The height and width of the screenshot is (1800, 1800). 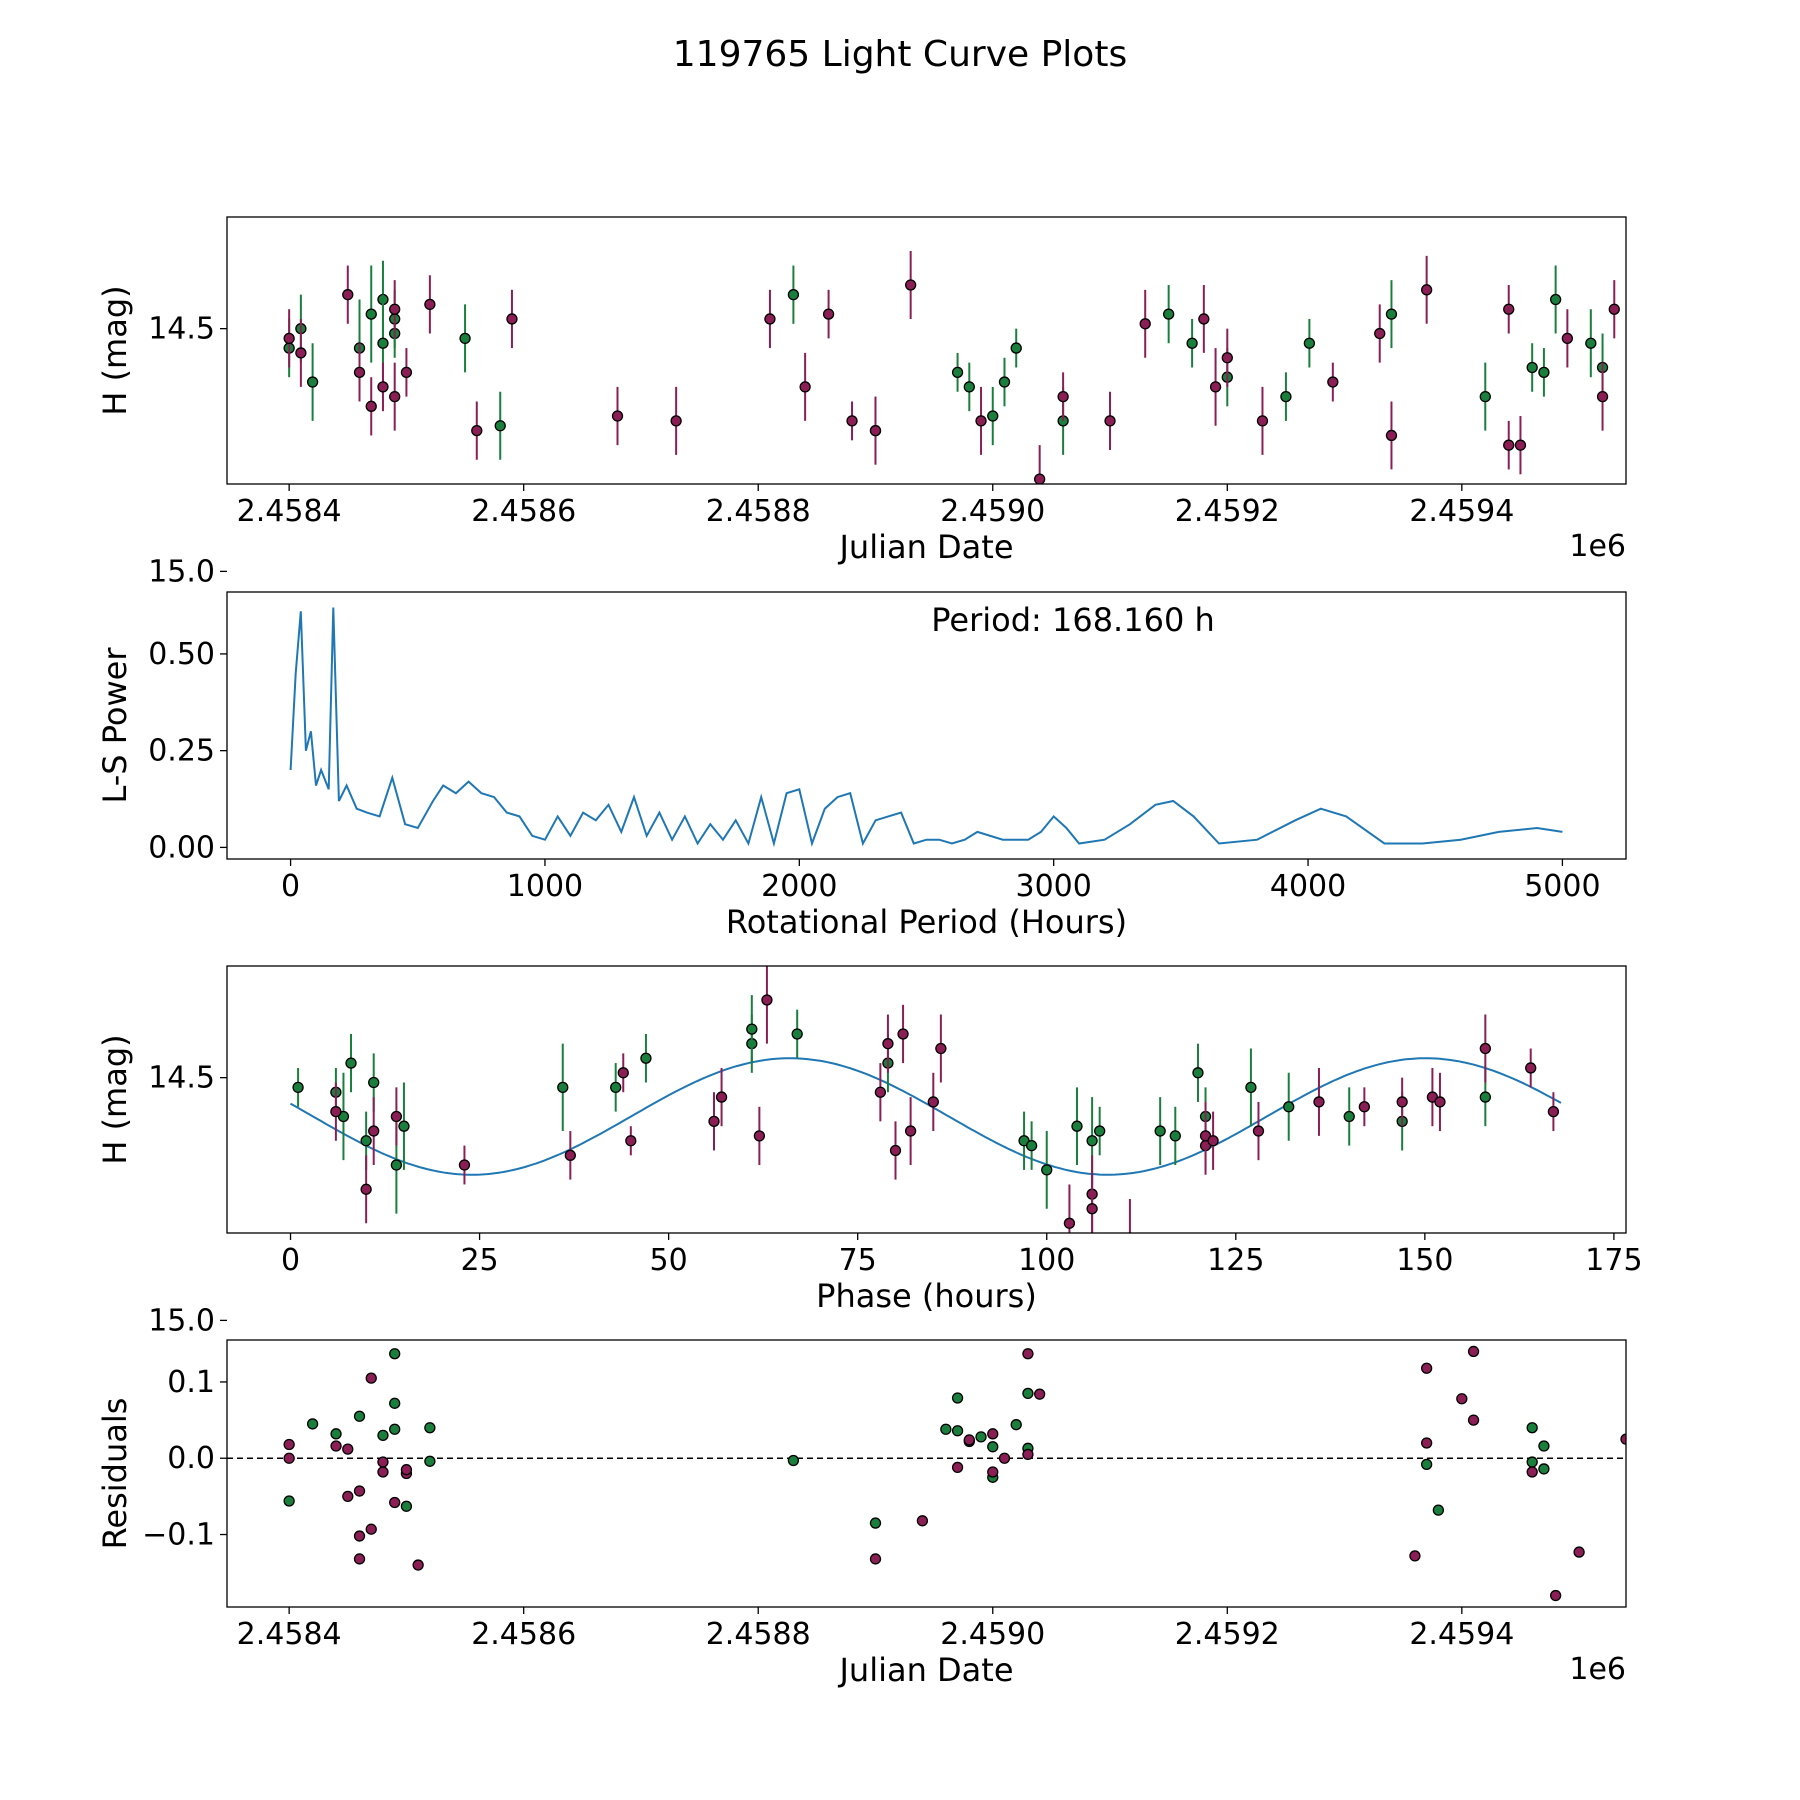 I want to click on y-axis-label: Residuals, so click(x=115, y=1474).